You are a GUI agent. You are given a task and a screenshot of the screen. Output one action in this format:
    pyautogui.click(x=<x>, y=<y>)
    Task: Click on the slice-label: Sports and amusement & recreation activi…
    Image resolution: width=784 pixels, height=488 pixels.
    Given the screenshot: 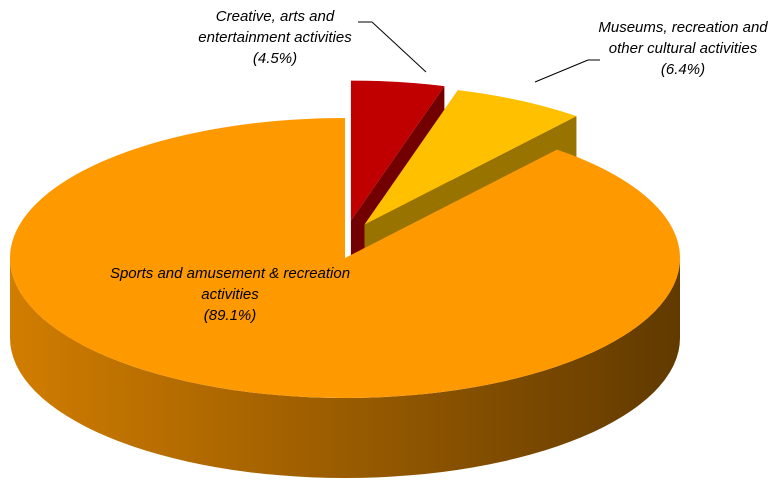 What is the action you would take?
    pyautogui.click(x=230, y=294)
    